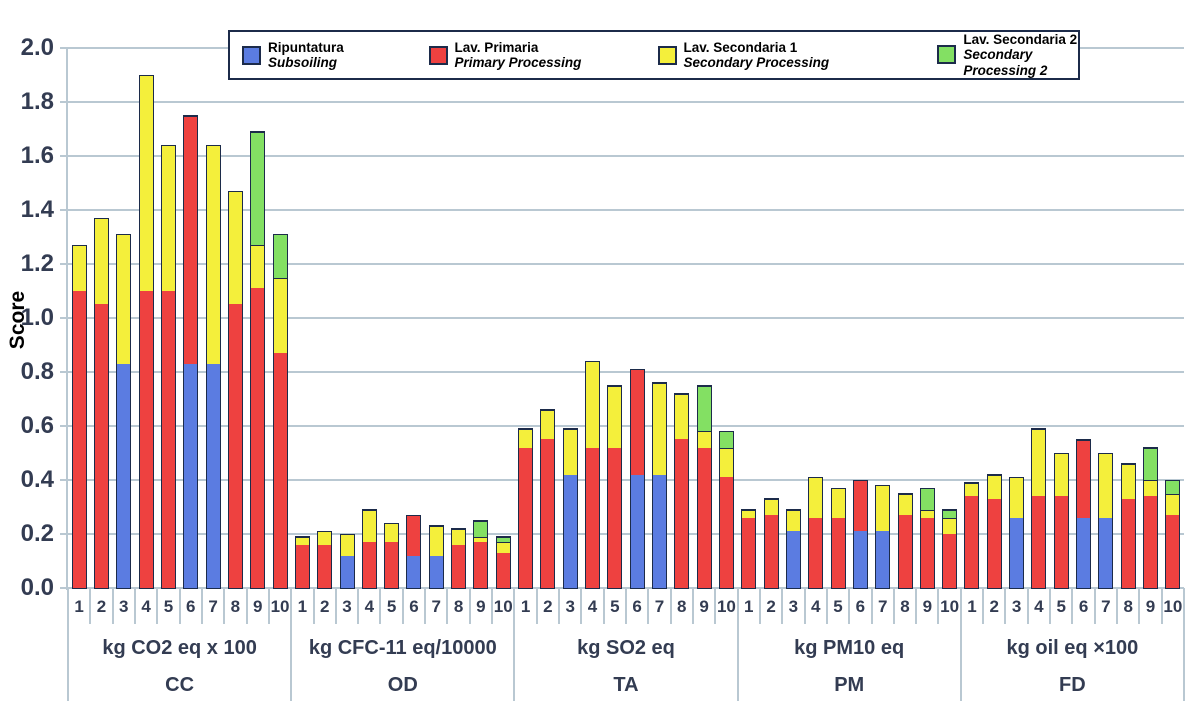 The width and height of the screenshot is (1200, 708). Describe the element at coordinates (1005, 62) in the screenshot. I see `legend-label-en: Secondary Processing 2` at that location.